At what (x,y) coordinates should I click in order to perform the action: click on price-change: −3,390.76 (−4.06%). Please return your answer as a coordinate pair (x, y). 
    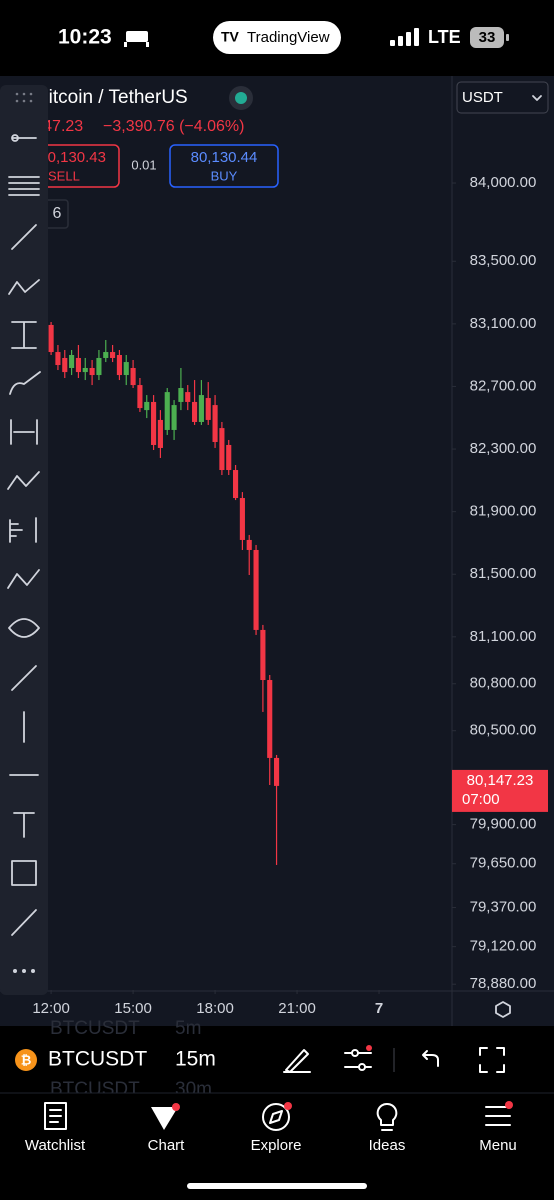
    Looking at the image, I should click on (173, 126).